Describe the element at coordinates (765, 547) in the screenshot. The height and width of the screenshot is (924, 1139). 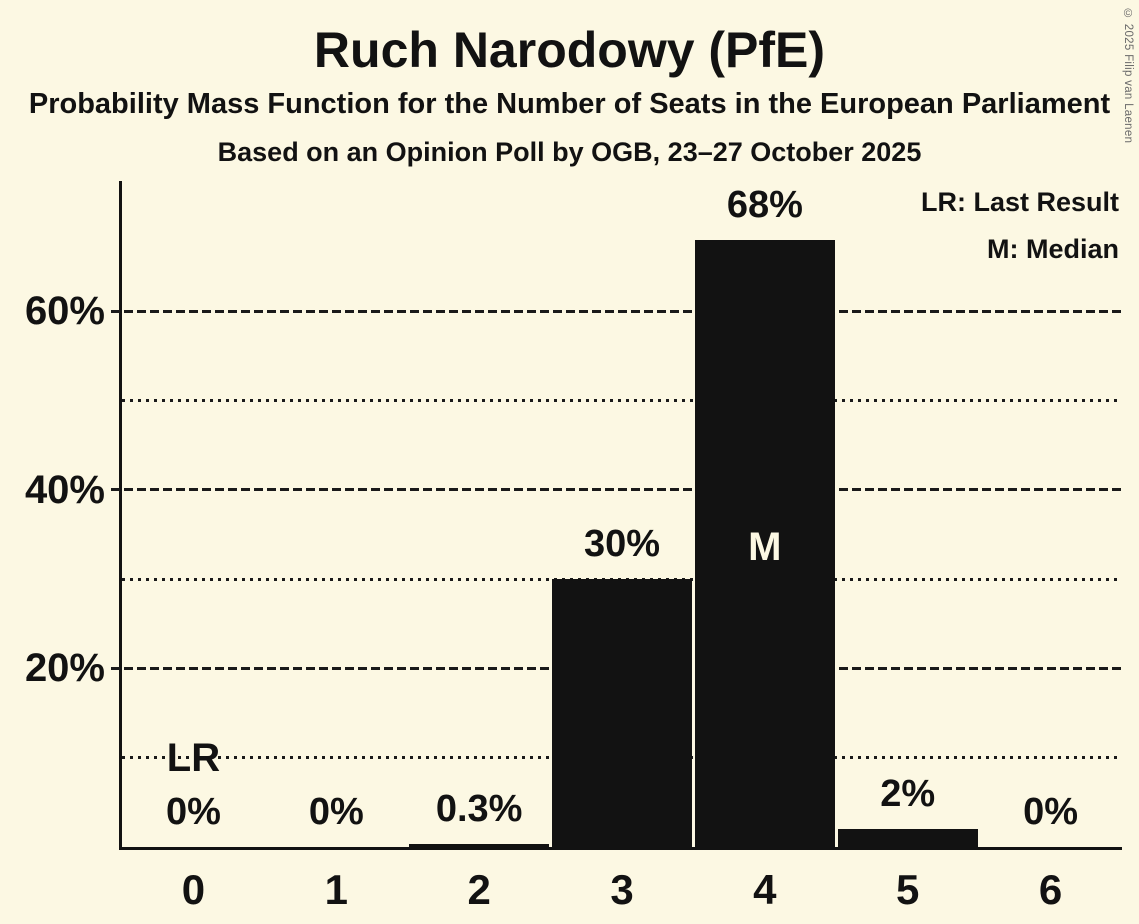
I see `median-marker: M` at that location.